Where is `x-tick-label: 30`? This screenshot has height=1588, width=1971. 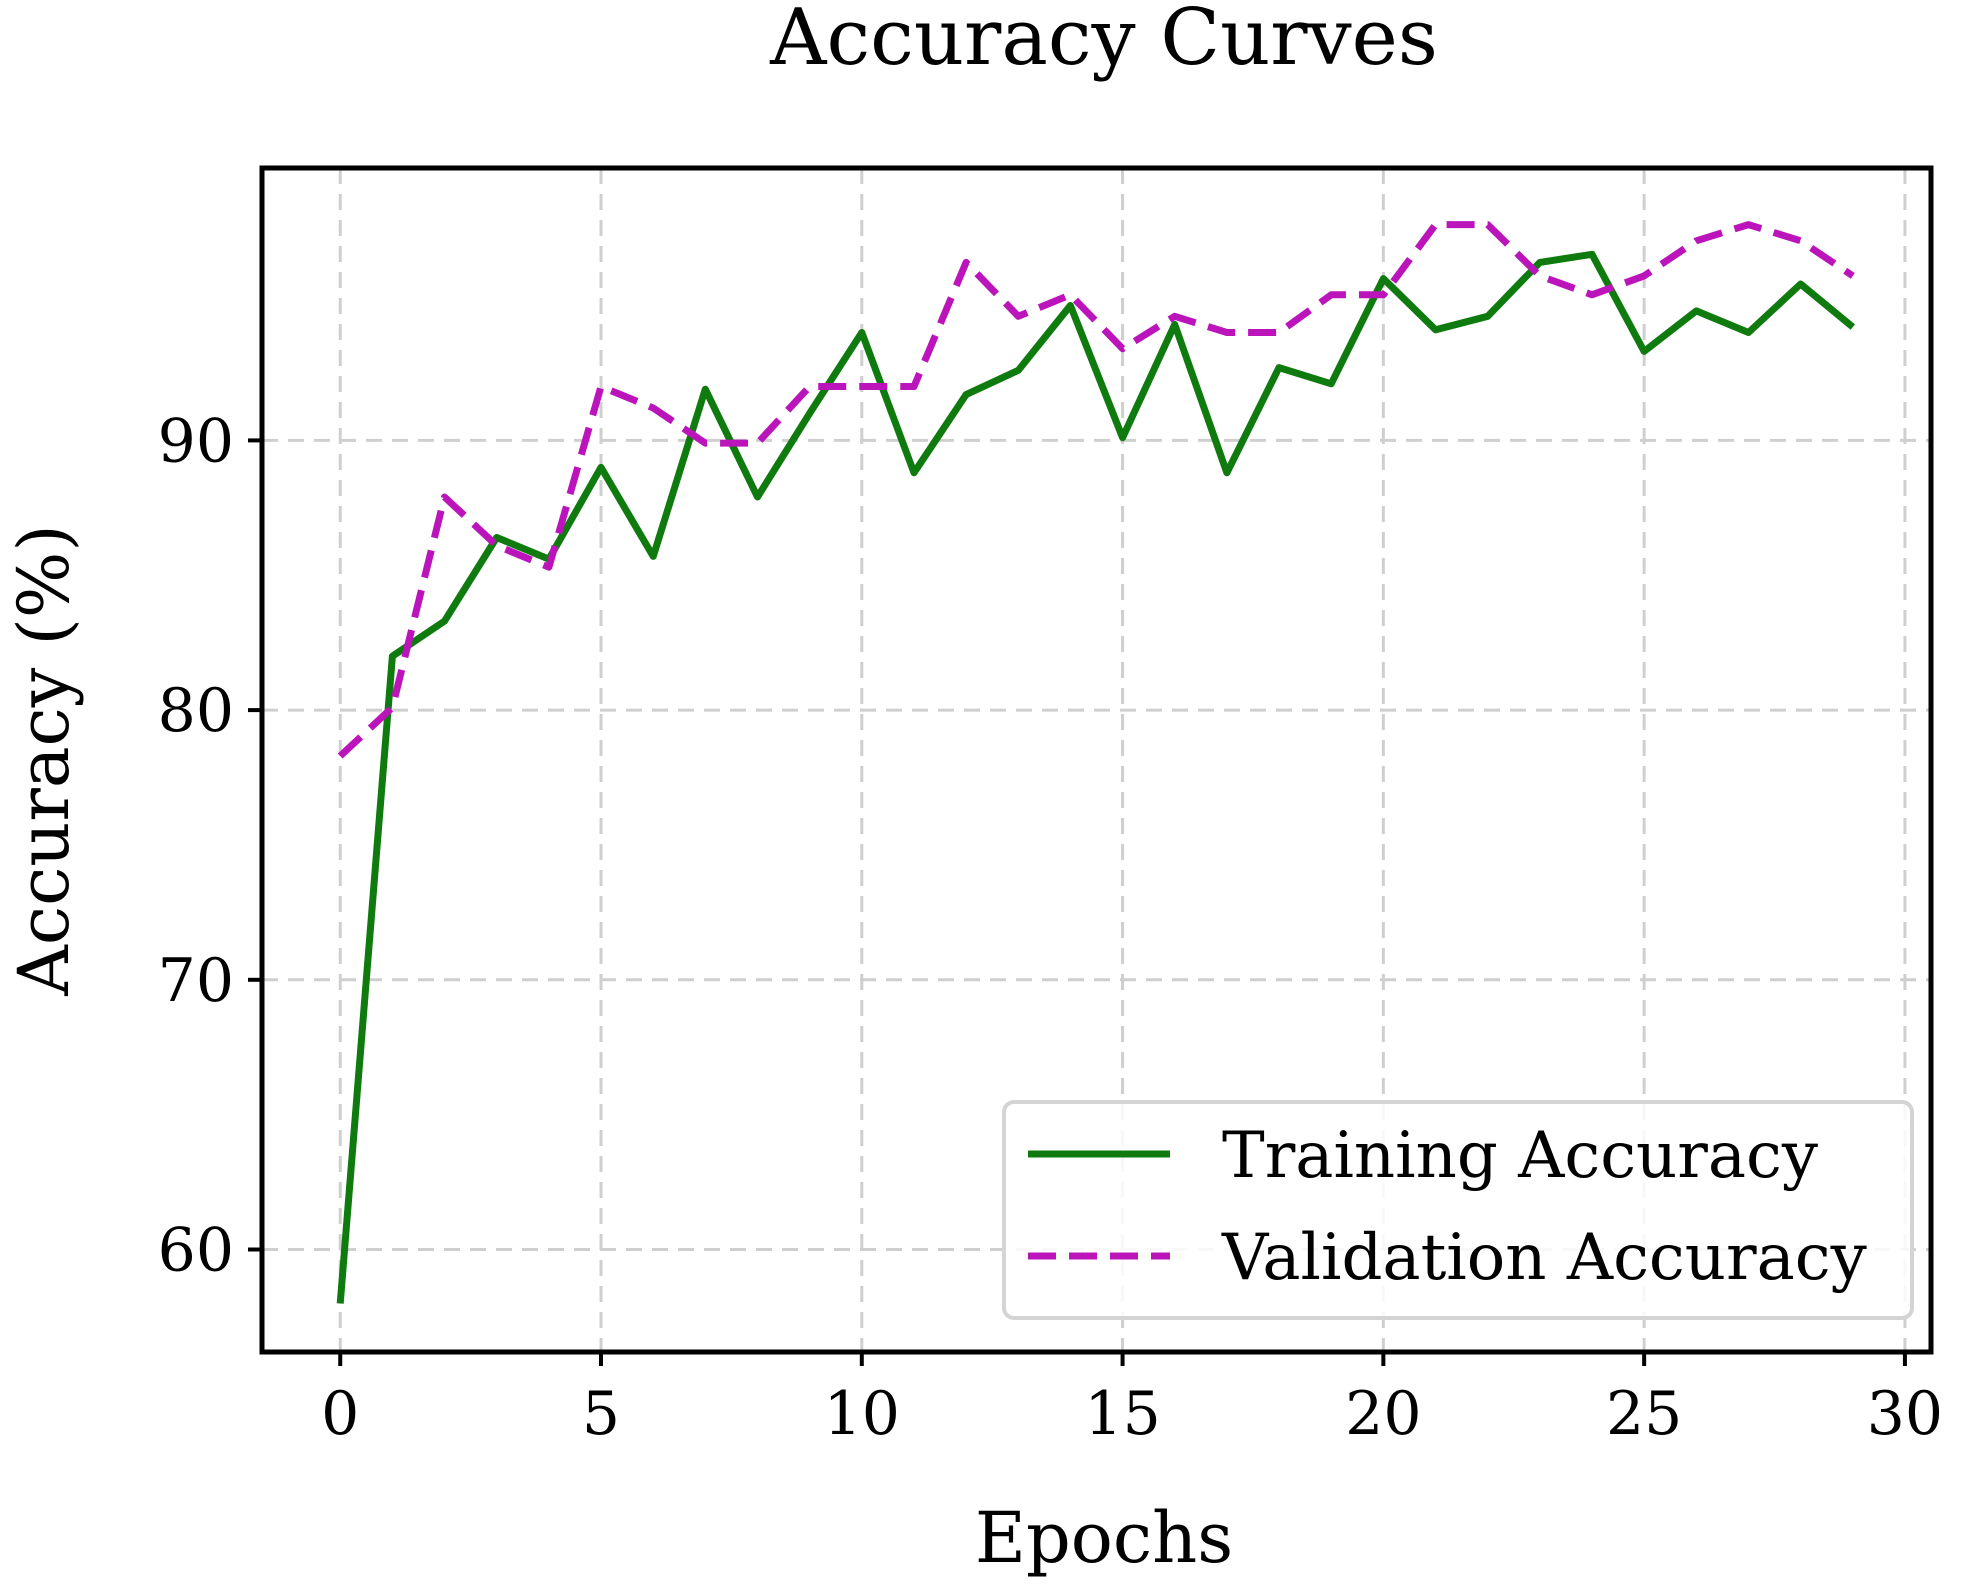
x-tick-label: 30 is located at coordinates (1905, 1414).